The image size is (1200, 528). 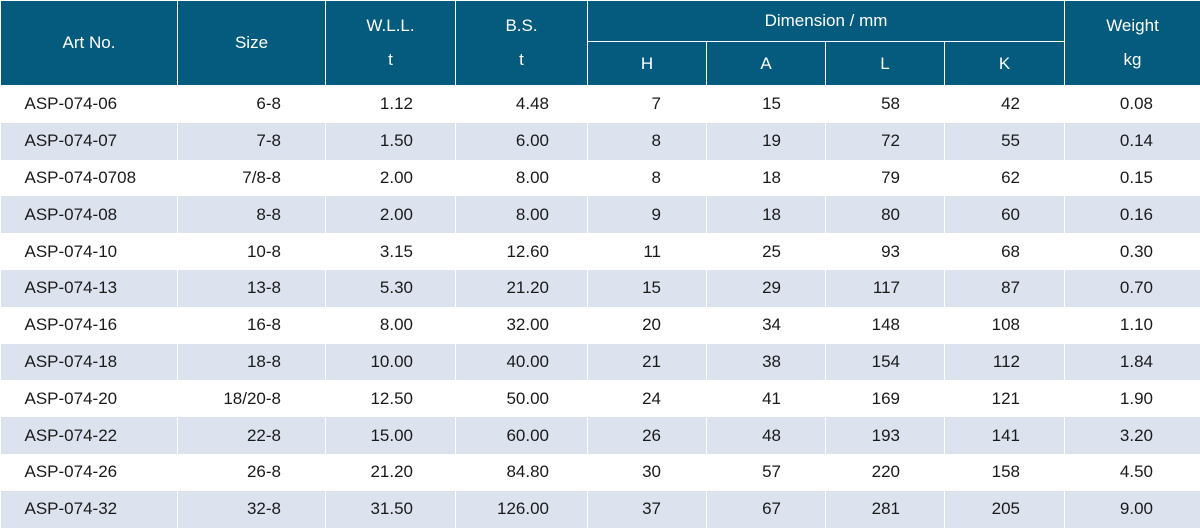 What do you see at coordinates (1005, 104) in the screenshot?
I see `cell-k: 42` at bounding box center [1005, 104].